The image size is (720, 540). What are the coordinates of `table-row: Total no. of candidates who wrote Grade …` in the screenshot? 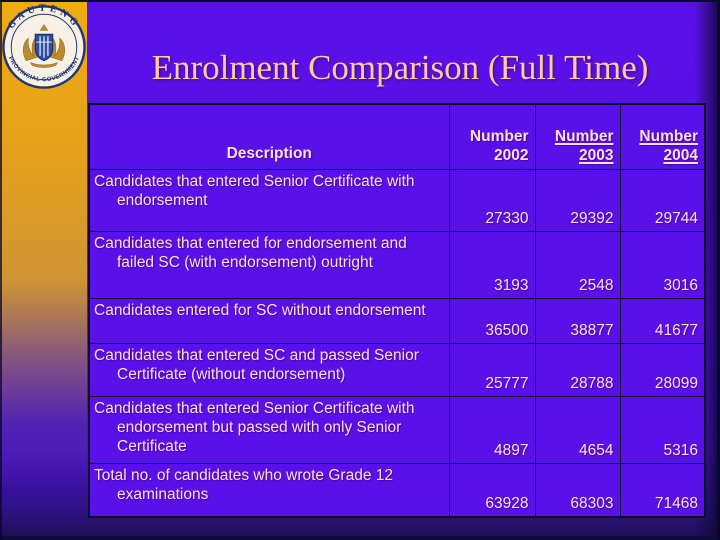 It's located at (397, 490).